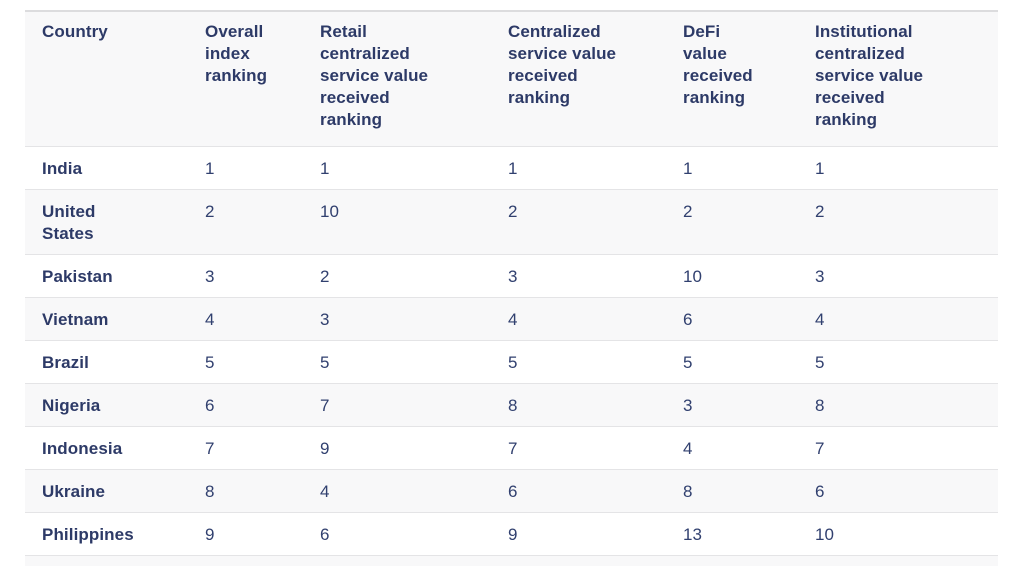 This screenshot has width=1025, height=566. I want to click on country-cell: Vietnam, so click(106, 319).